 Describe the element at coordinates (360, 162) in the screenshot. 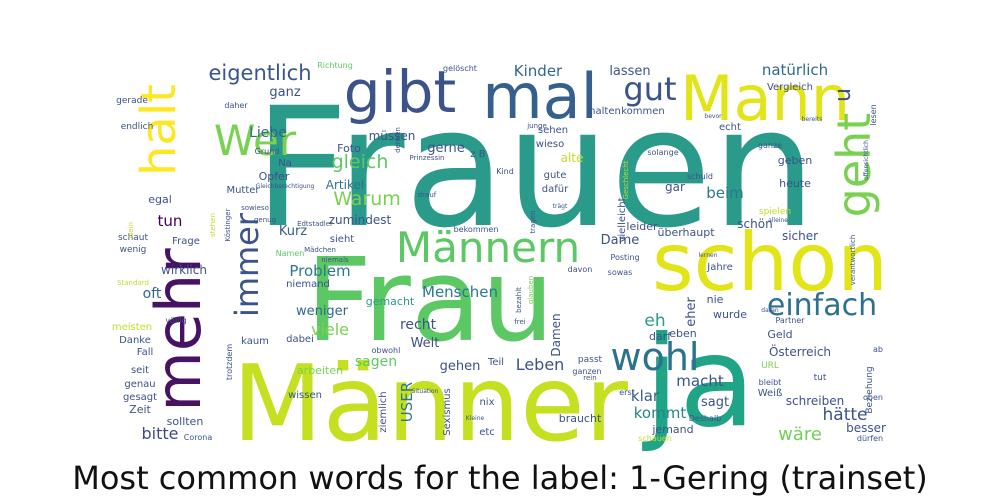

I see `word-18: gleich` at that location.